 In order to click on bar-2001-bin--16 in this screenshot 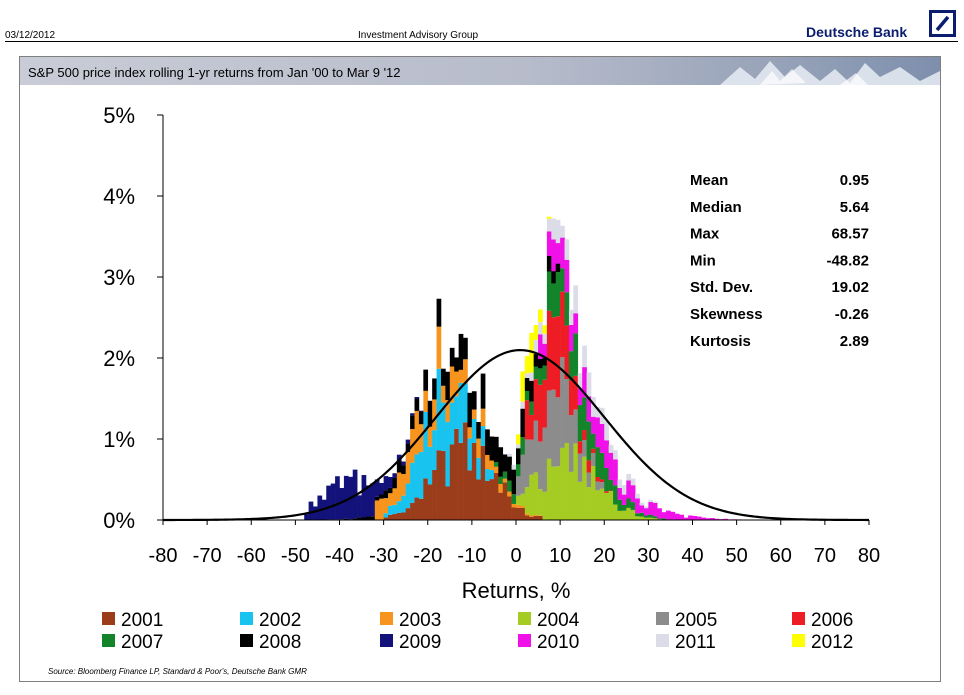, I will do `click(448, 503)`.